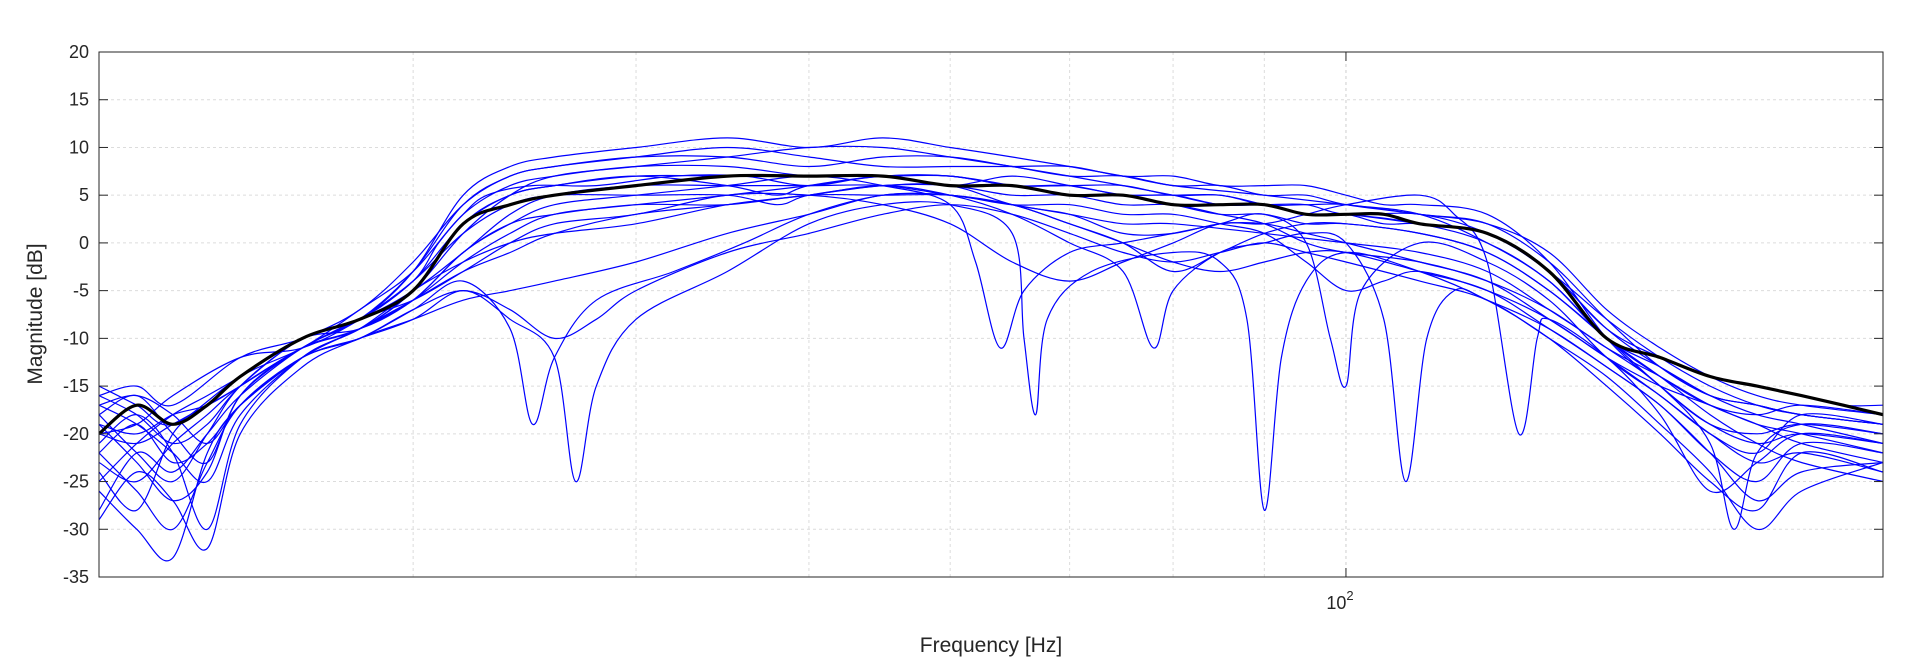  What do you see at coordinates (1349, 595) in the screenshot?
I see `x-tick-label-exponent: 2` at bounding box center [1349, 595].